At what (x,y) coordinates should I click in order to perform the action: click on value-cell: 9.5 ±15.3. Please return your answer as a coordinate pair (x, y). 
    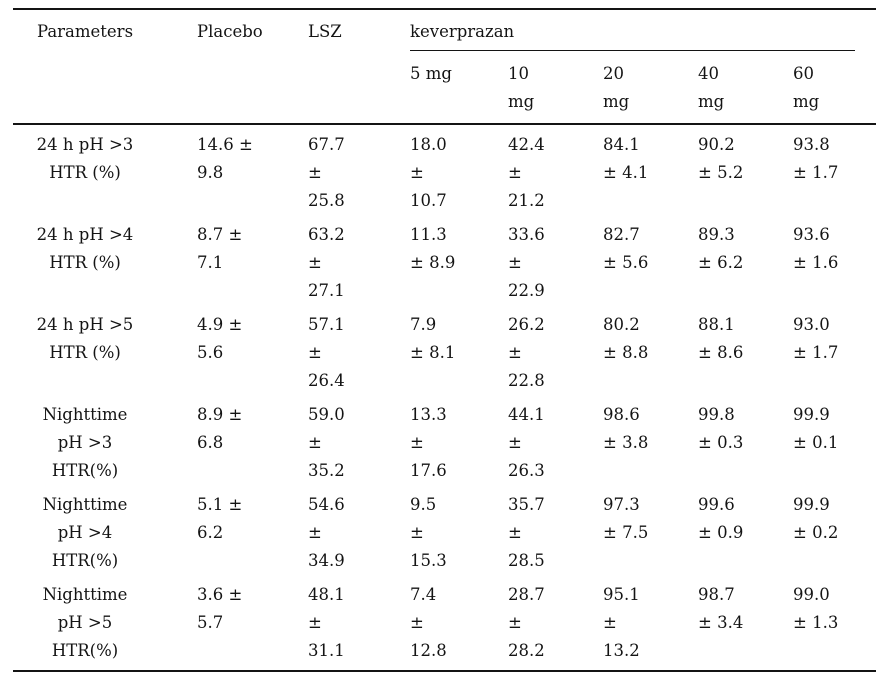
    Looking at the image, I should click on (459, 530).